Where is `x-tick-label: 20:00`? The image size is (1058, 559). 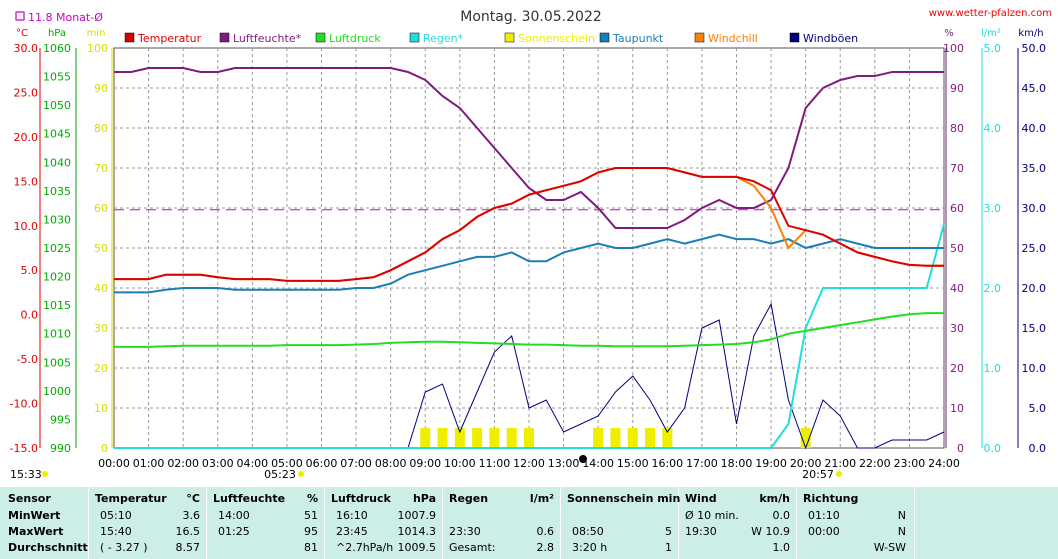
x-tick-label: 20:00 is located at coordinates (806, 463).